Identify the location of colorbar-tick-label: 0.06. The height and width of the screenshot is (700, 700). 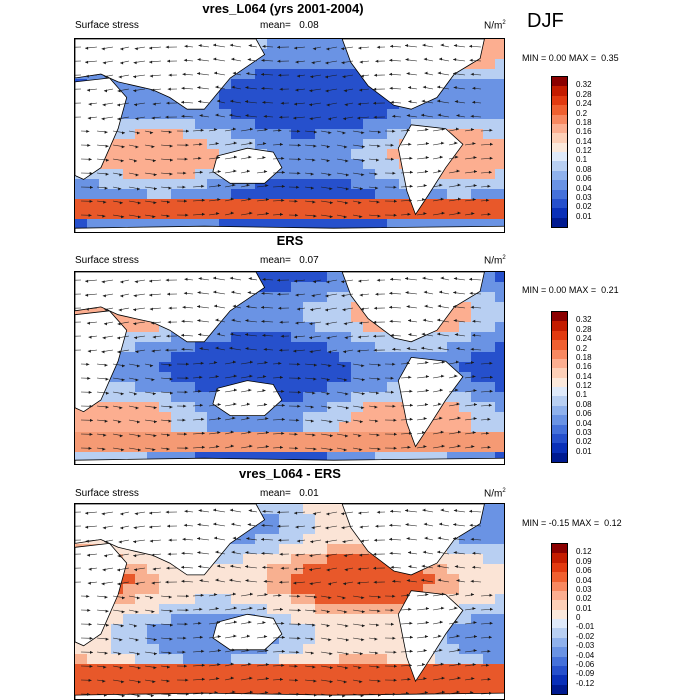
(584, 179).